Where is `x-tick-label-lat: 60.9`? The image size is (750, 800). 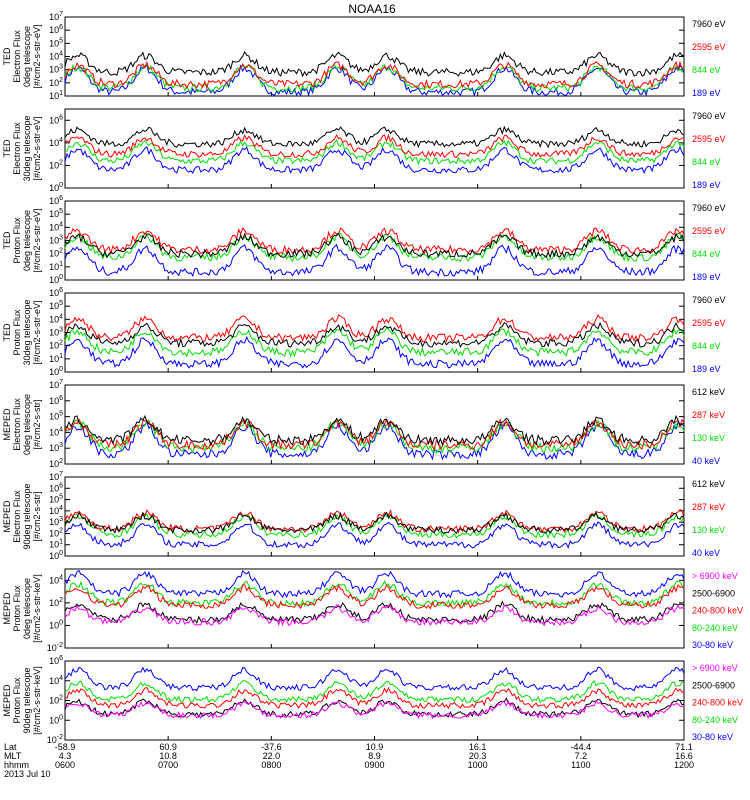
x-tick-label-lat: 60.9 is located at coordinates (168, 747).